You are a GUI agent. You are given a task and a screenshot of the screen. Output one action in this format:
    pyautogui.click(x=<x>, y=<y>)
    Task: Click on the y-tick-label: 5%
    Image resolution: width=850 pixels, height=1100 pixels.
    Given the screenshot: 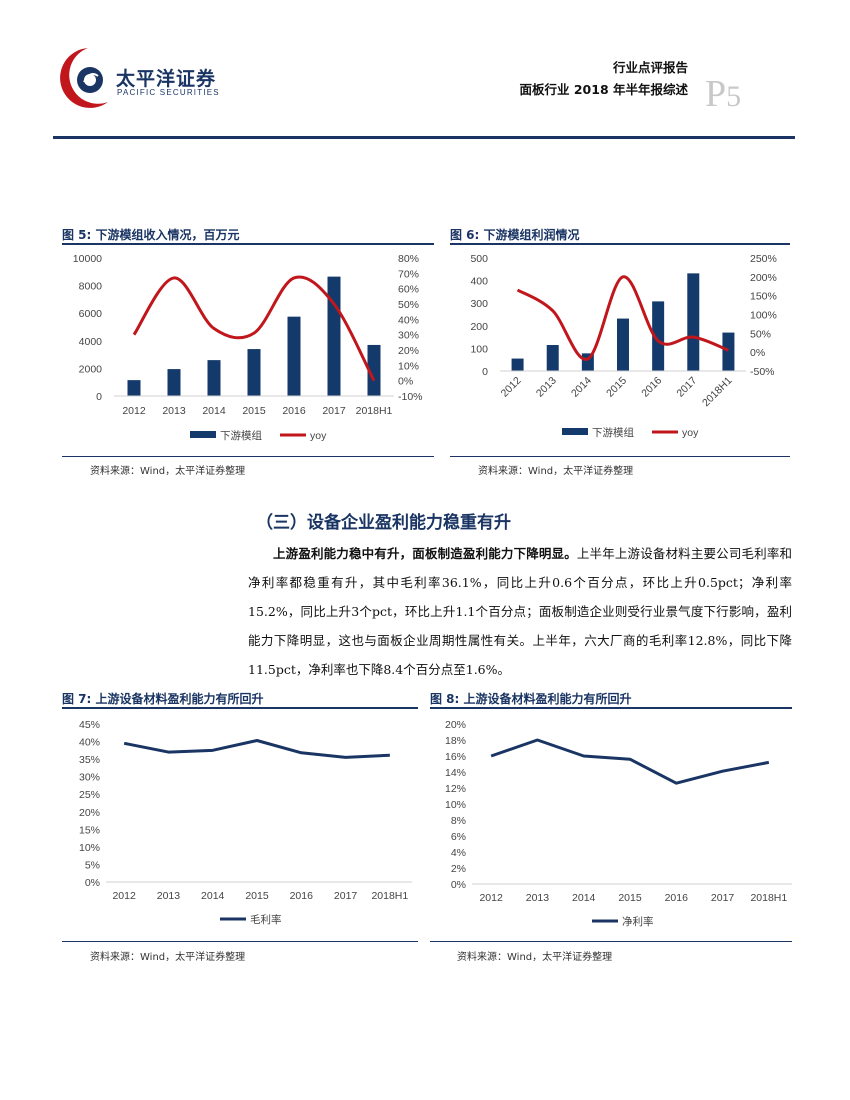 What is the action you would take?
    pyautogui.click(x=92, y=865)
    